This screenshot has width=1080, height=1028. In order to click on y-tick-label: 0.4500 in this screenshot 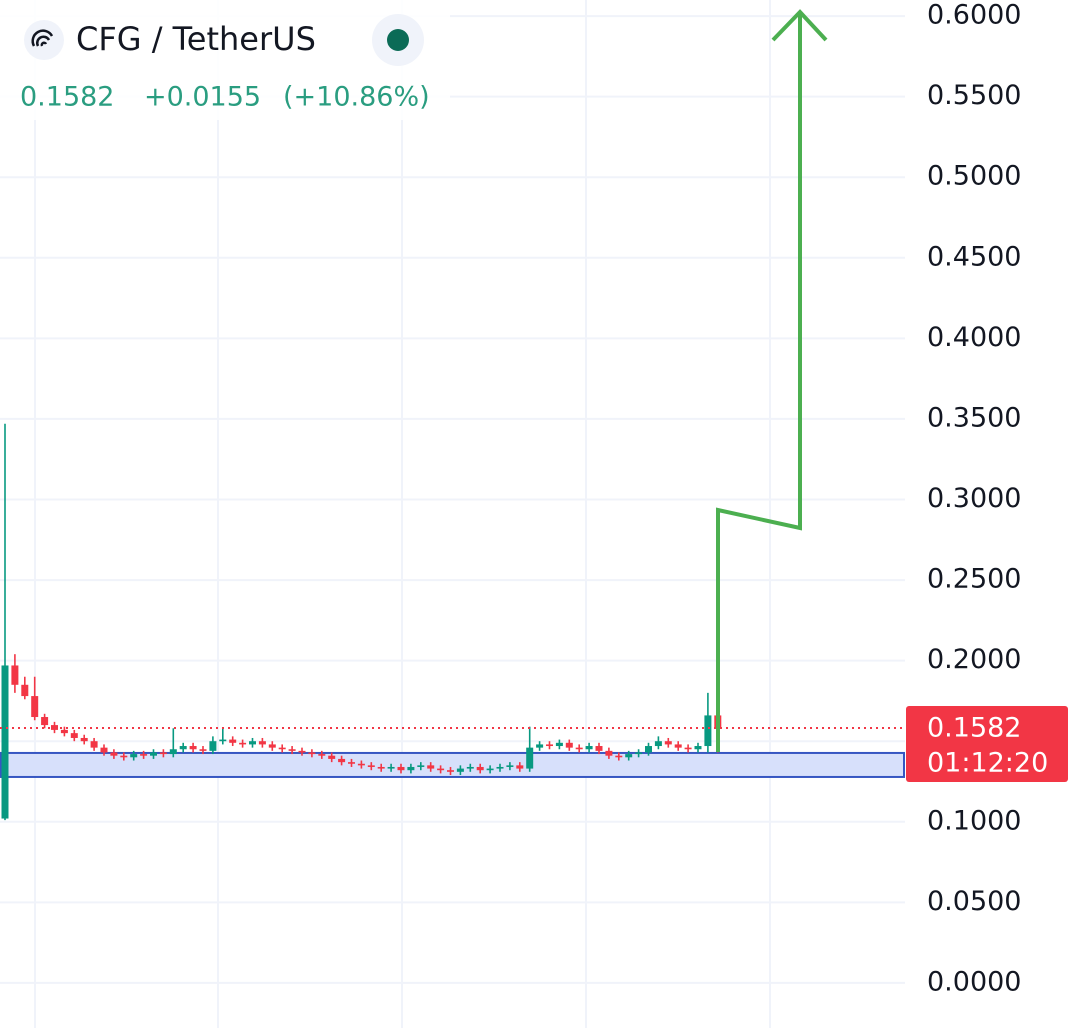, I will do `click(974, 256)`.